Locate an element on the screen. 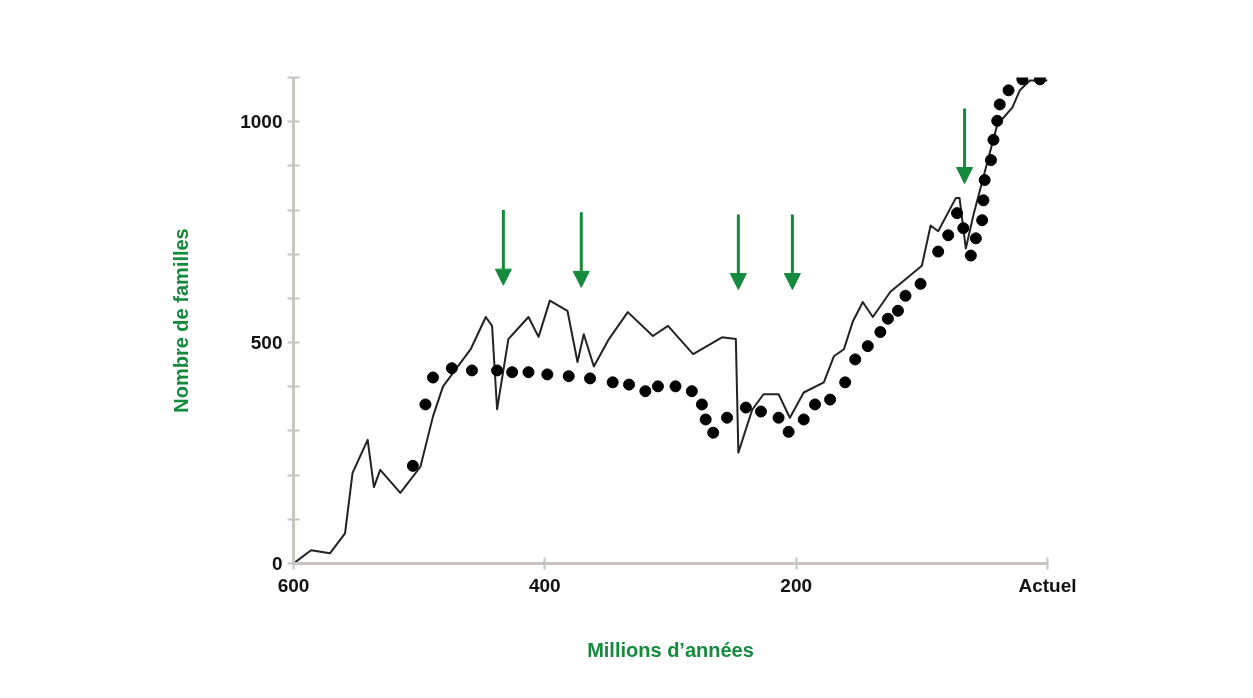 The image size is (1253, 698). y-tick-label: 1000 is located at coordinates (261, 122).